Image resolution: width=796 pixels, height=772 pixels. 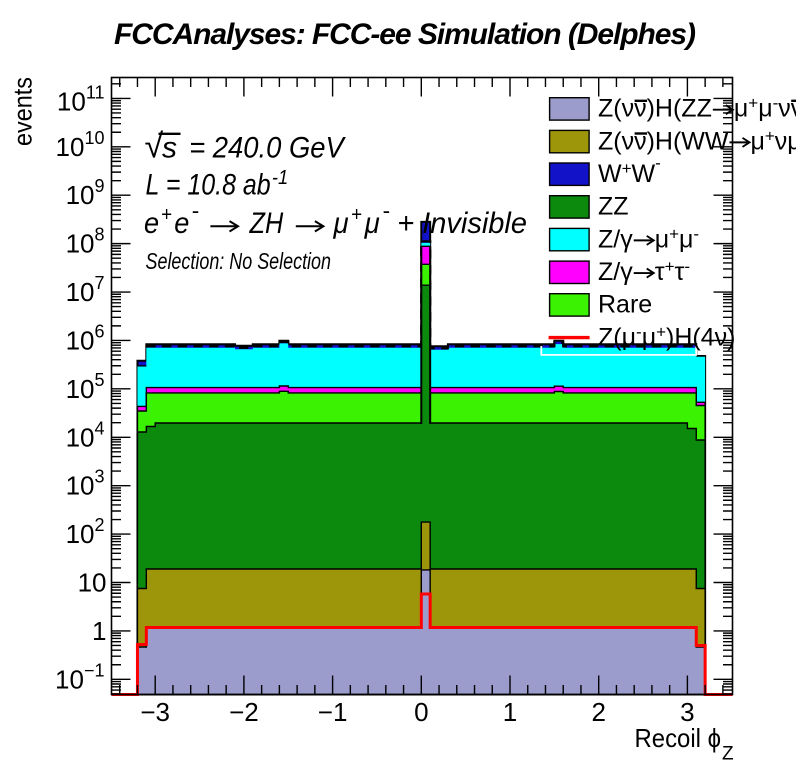 What do you see at coordinates (678, 738) in the screenshot?
I see `svg-text: Recoil ϕ` at bounding box center [678, 738].